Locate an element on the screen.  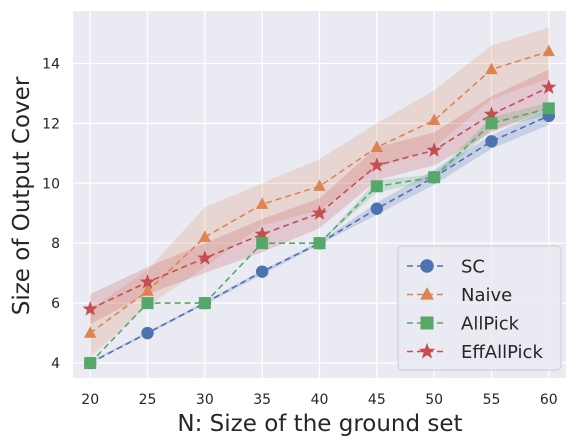
x-axis-label: N: Size of the ground set is located at coordinates (319, 424).